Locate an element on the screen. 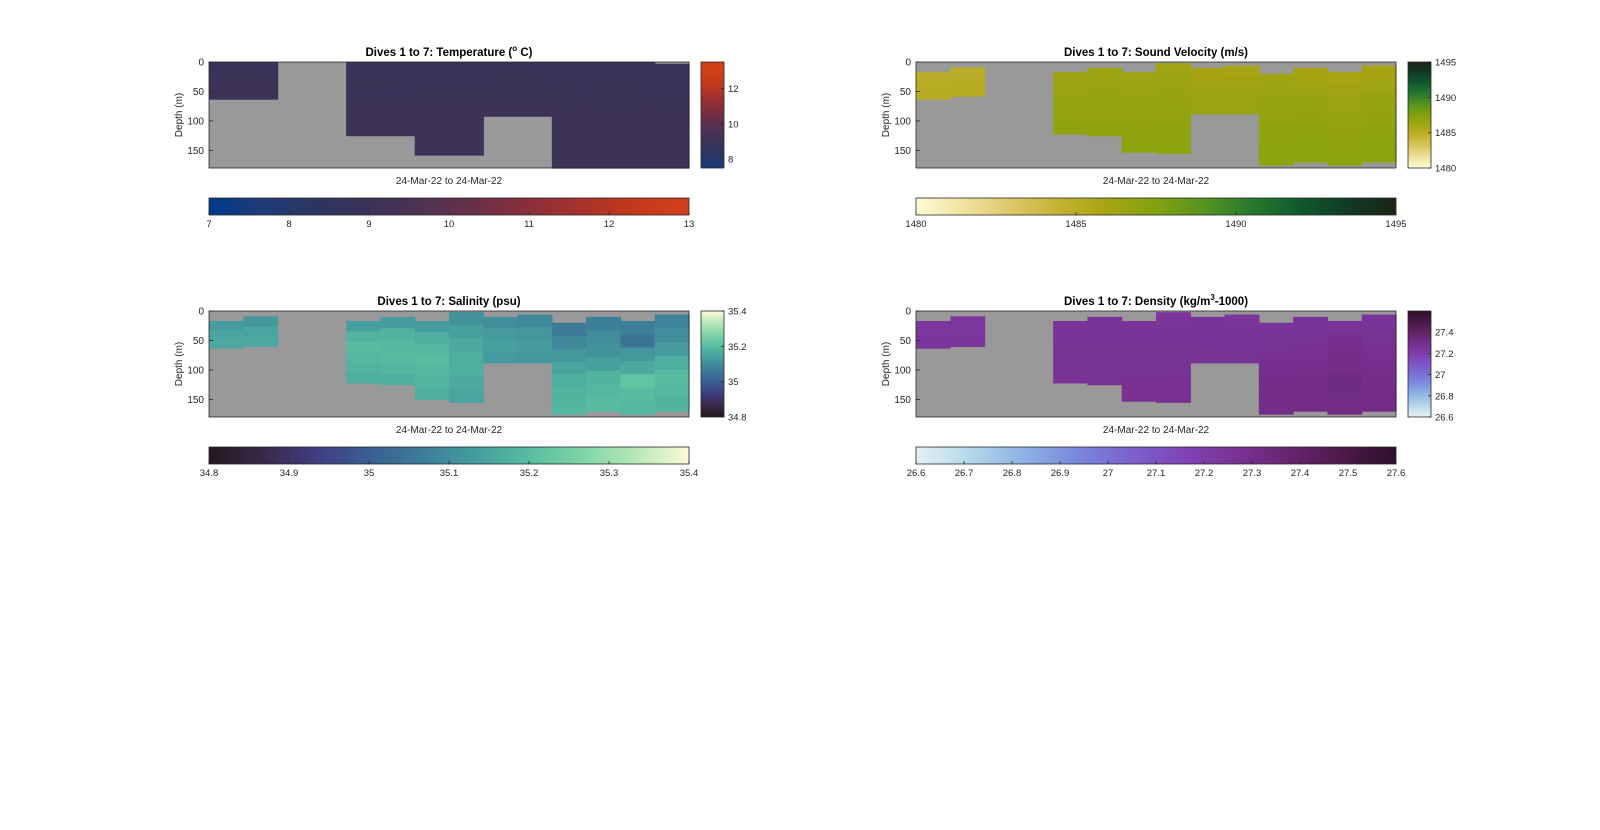  x-axis-label: 24-Mar-22 to 24-Mar-22 is located at coordinates (449, 181).